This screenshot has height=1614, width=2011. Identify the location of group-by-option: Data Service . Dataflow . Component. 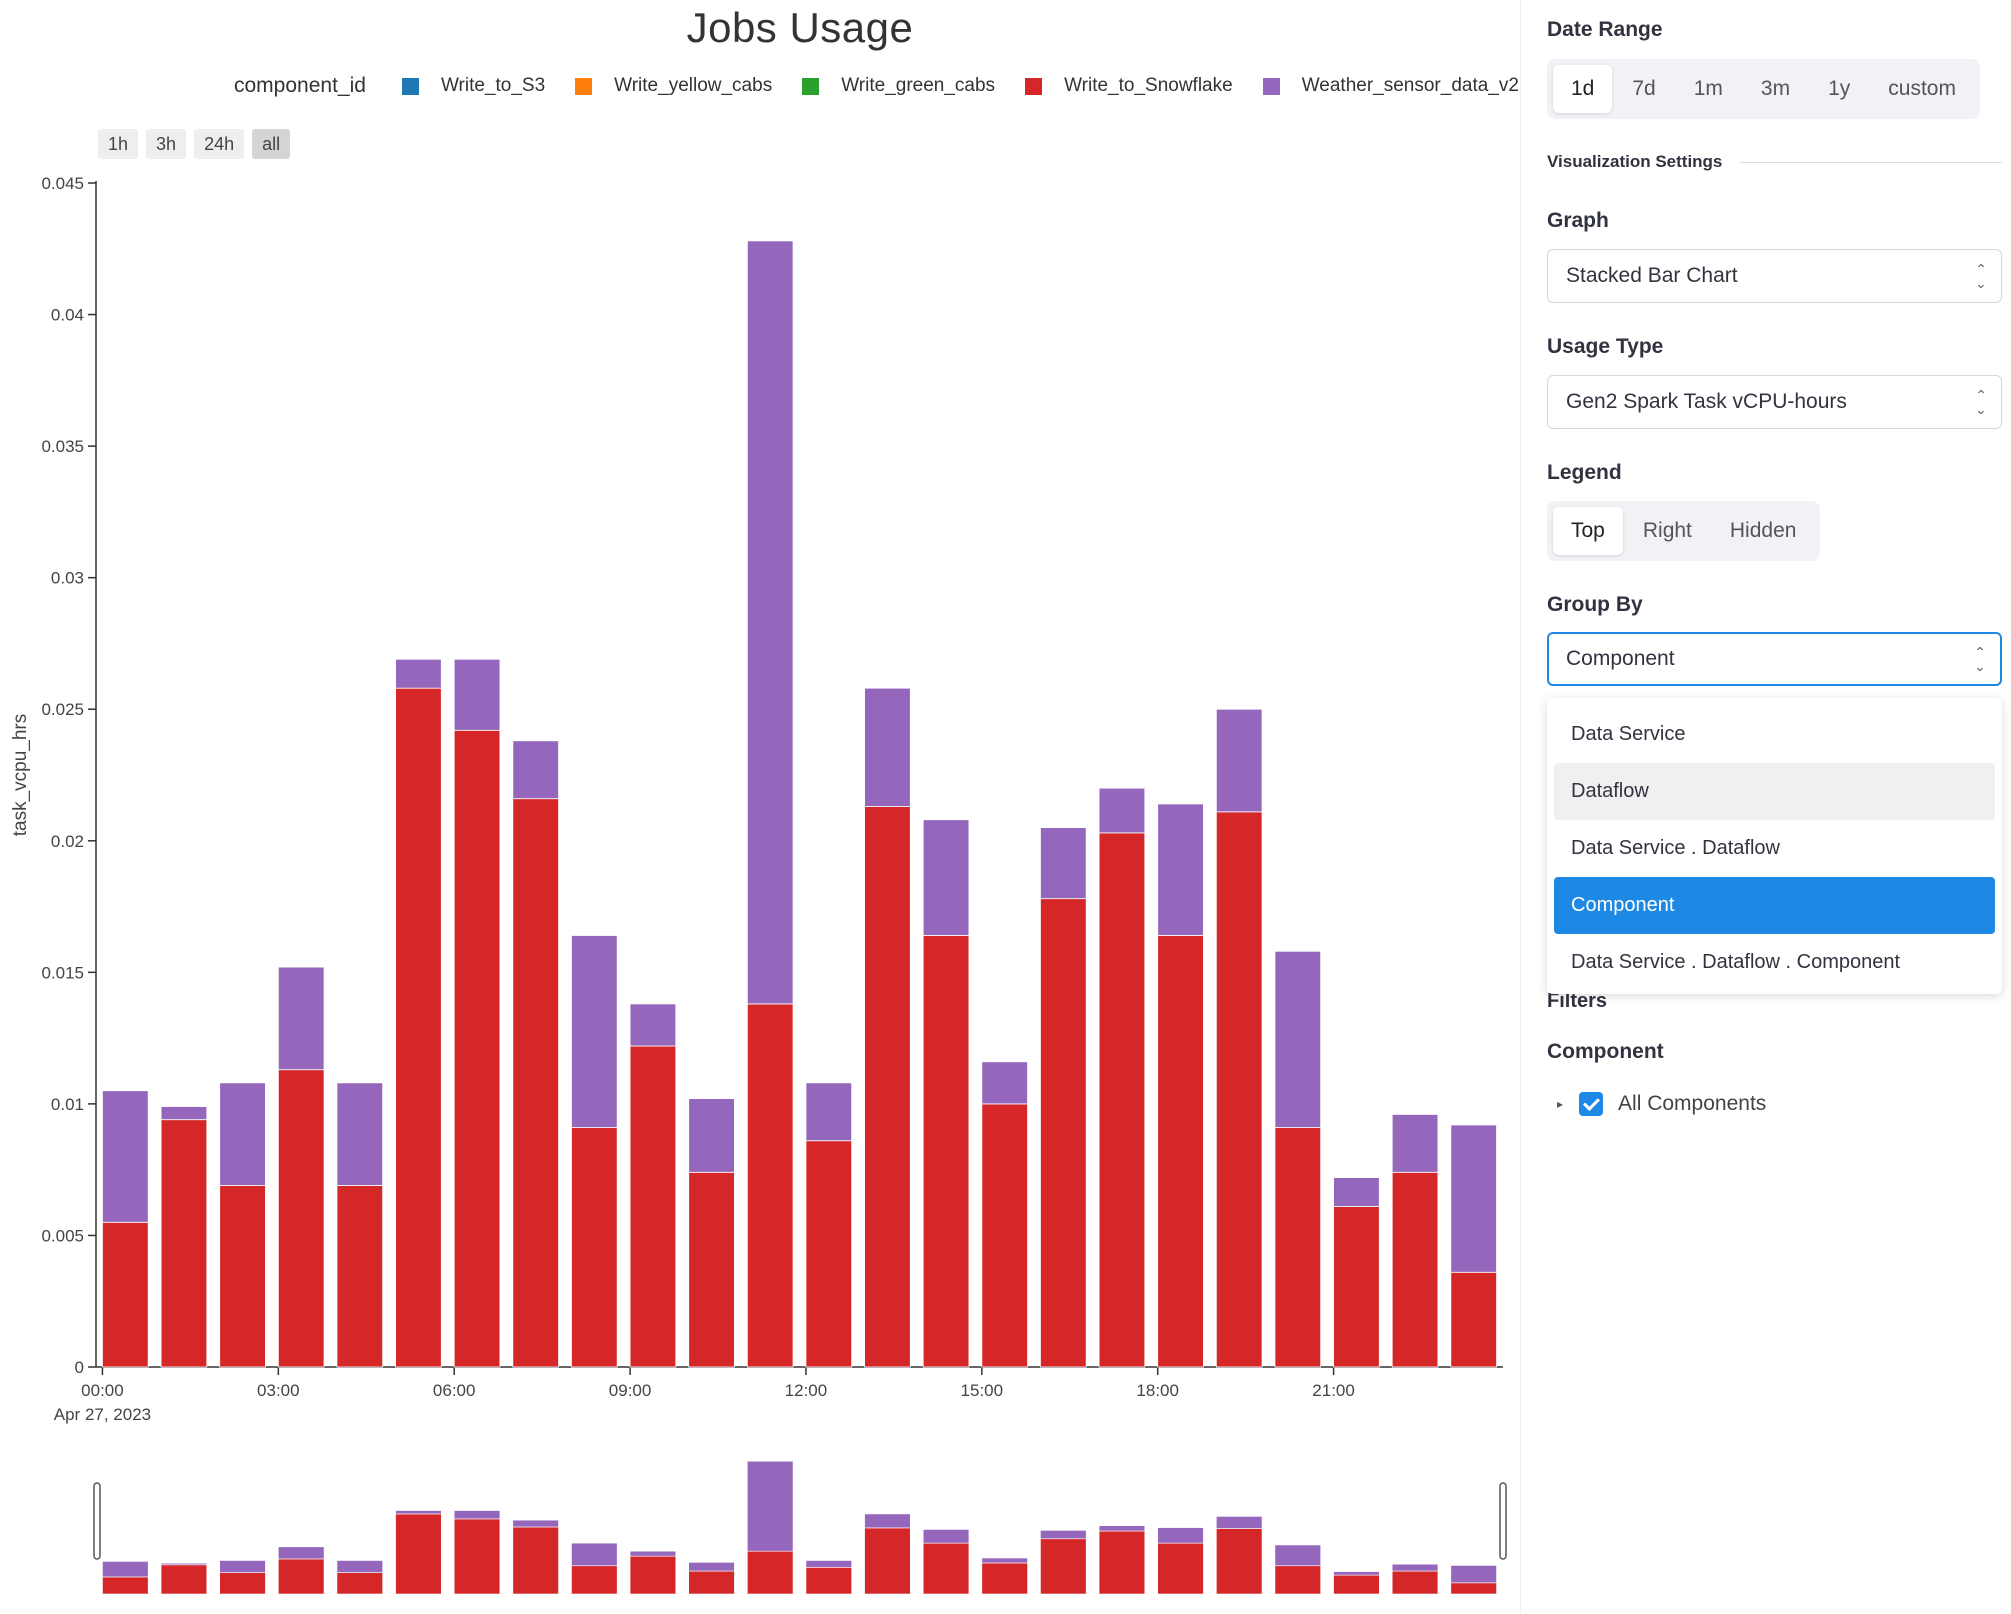
(1736, 962).